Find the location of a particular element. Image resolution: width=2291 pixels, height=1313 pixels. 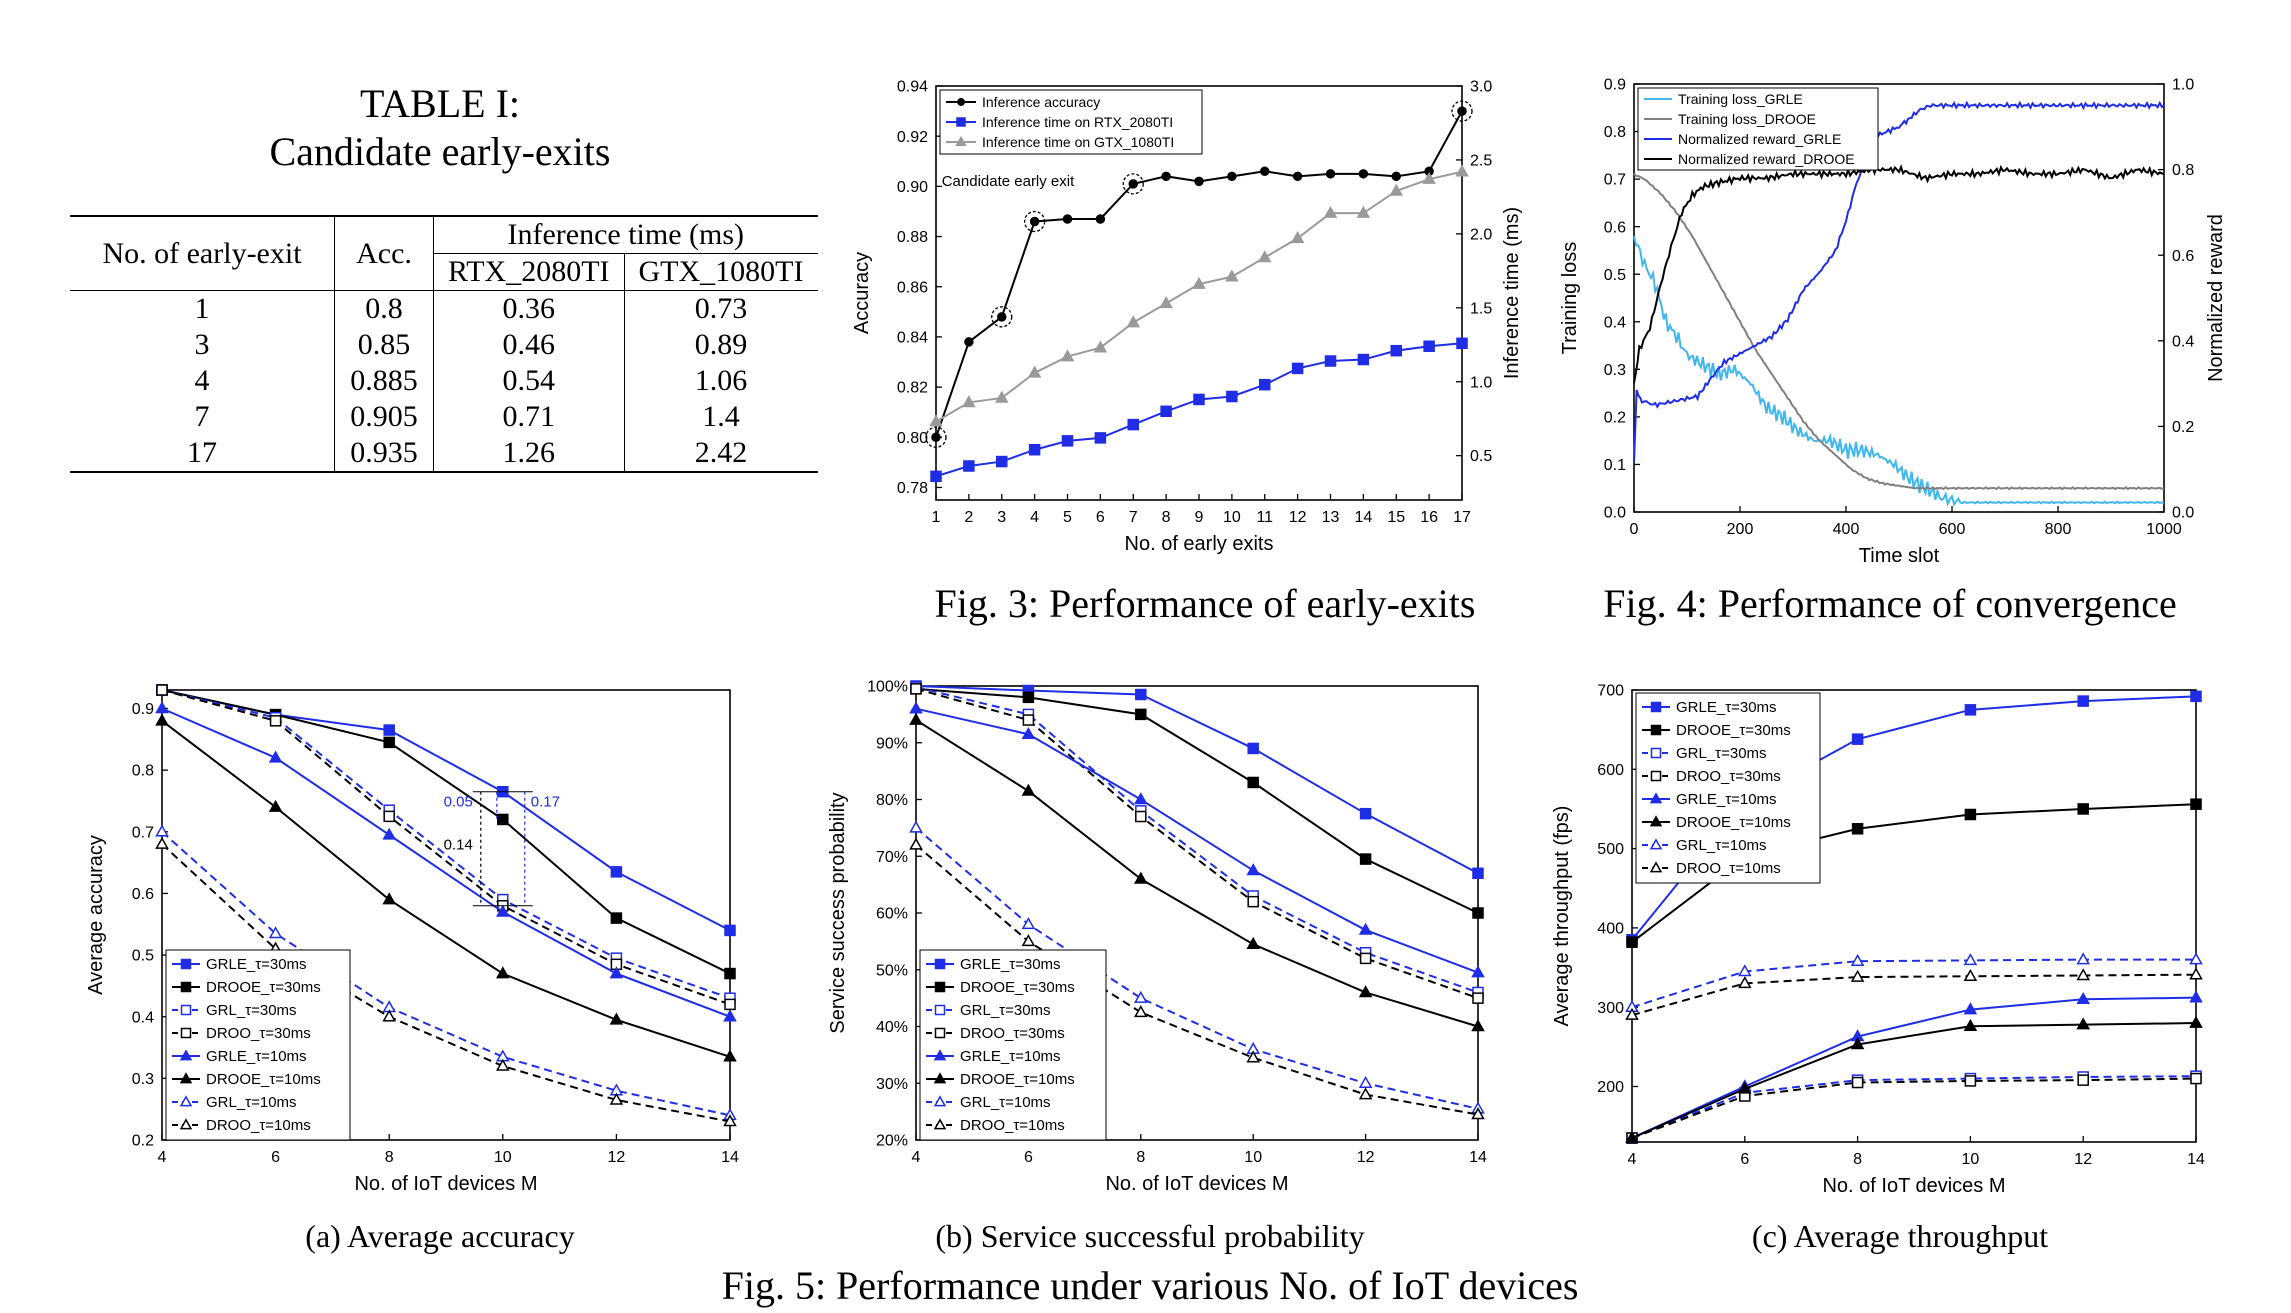

fig4-ytick-label: 0.9 is located at coordinates (1615, 85).